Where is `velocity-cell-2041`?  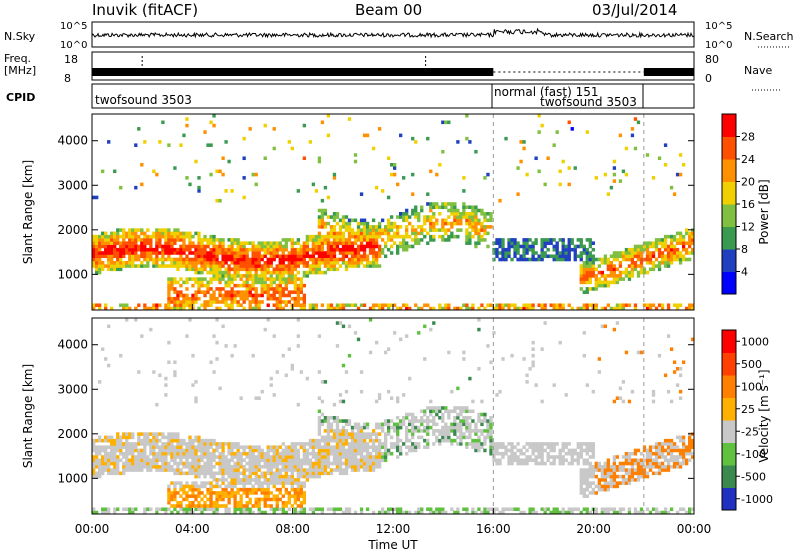
velocity-cell-2041 is located at coordinates (563, 450).